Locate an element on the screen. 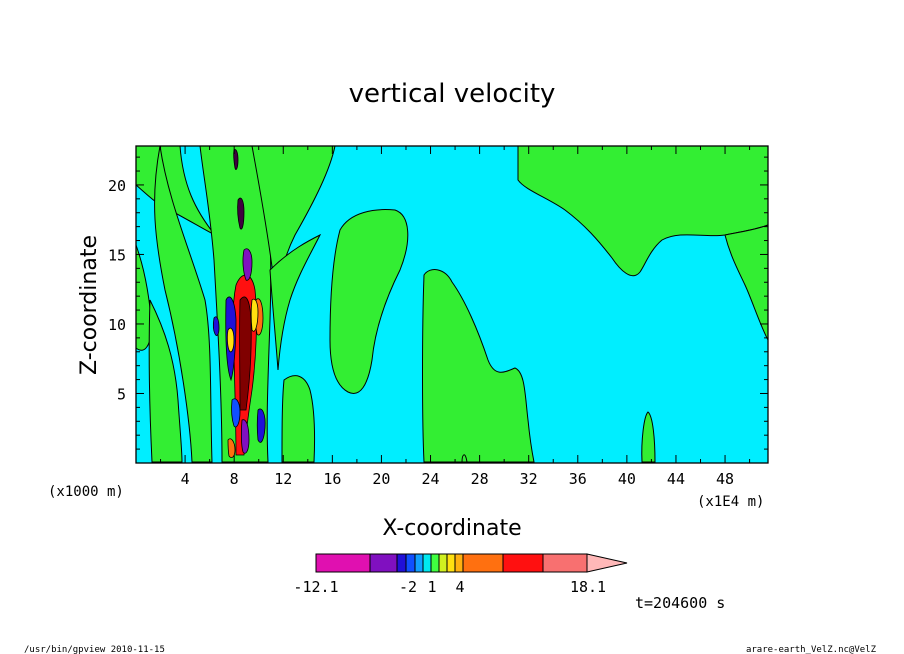  x-tick-label: 32 is located at coordinates (529, 479).